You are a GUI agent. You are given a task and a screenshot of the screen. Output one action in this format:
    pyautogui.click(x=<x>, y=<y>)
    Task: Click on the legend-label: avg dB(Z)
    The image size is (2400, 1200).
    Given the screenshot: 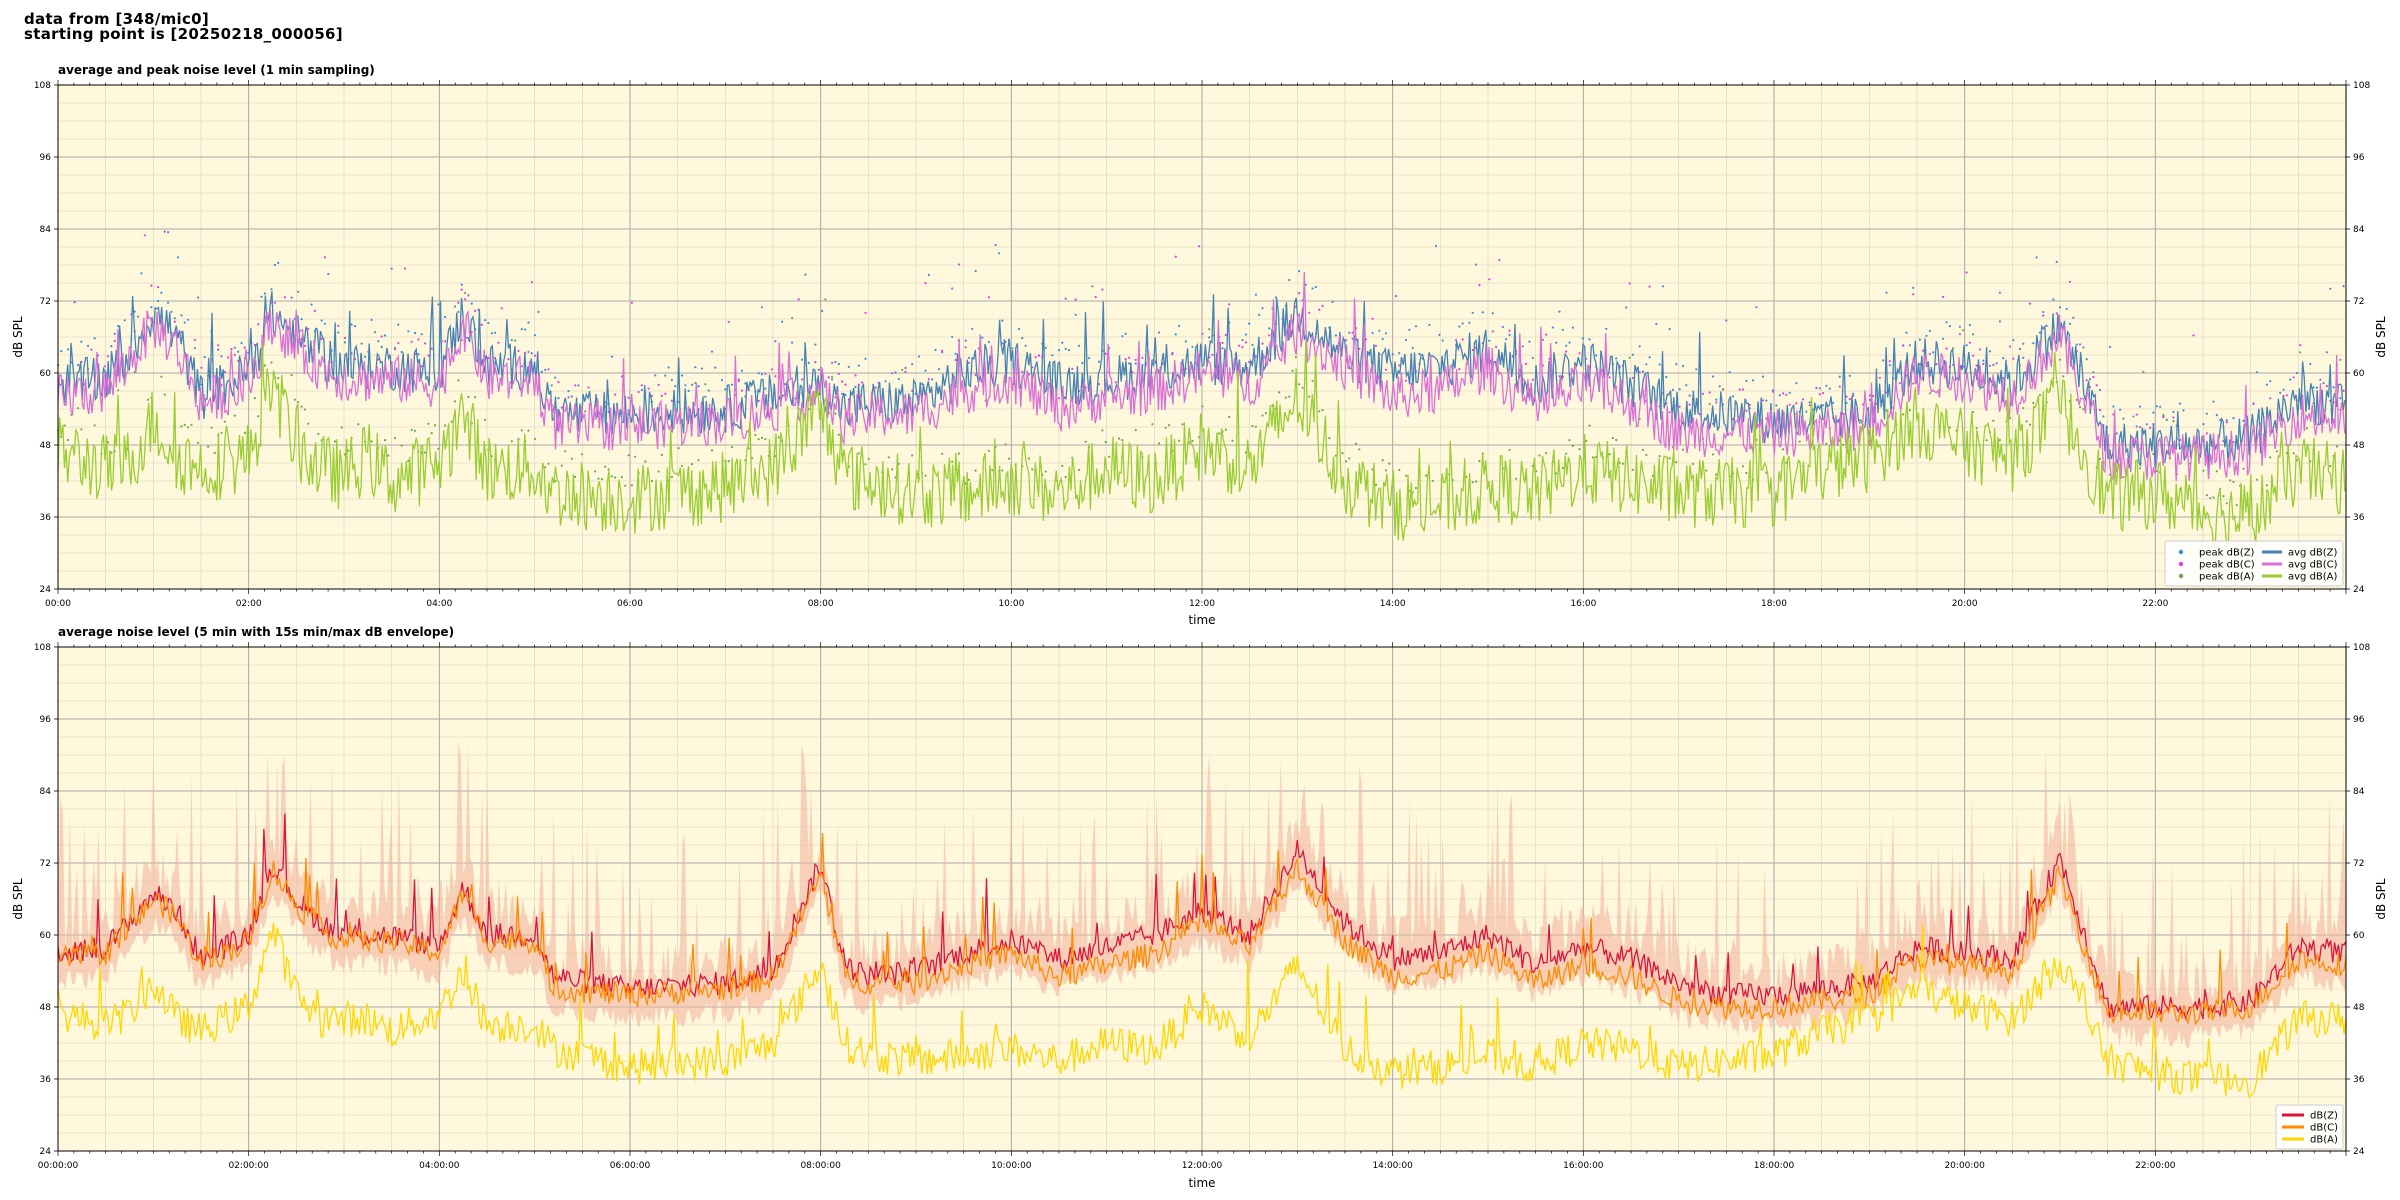 What is the action you would take?
    pyautogui.click(x=2313, y=553)
    